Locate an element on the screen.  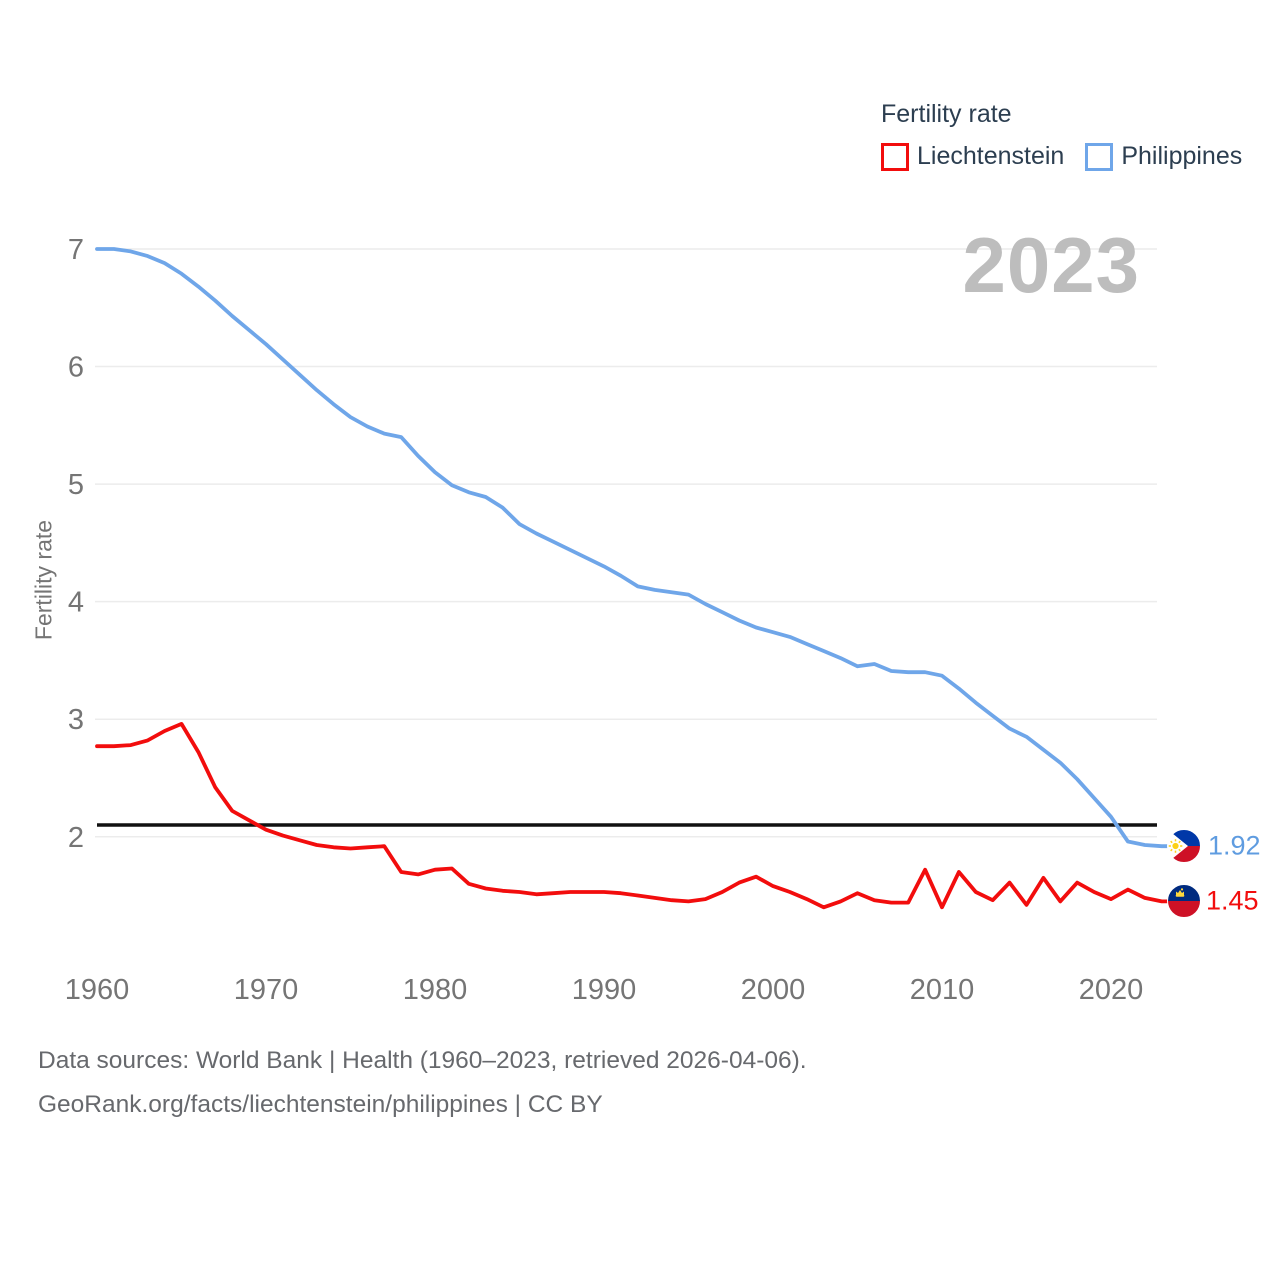
legend-items: Liechtenstein Philippines is located at coordinates (1061, 156).